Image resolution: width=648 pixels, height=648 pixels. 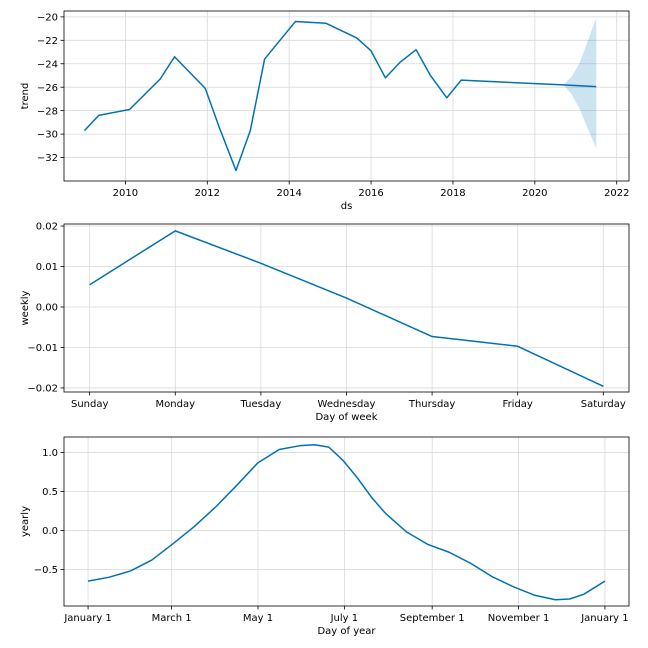 What do you see at coordinates (47, 158) in the screenshot?
I see `y-tick-label: −32` at bounding box center [47, 158].